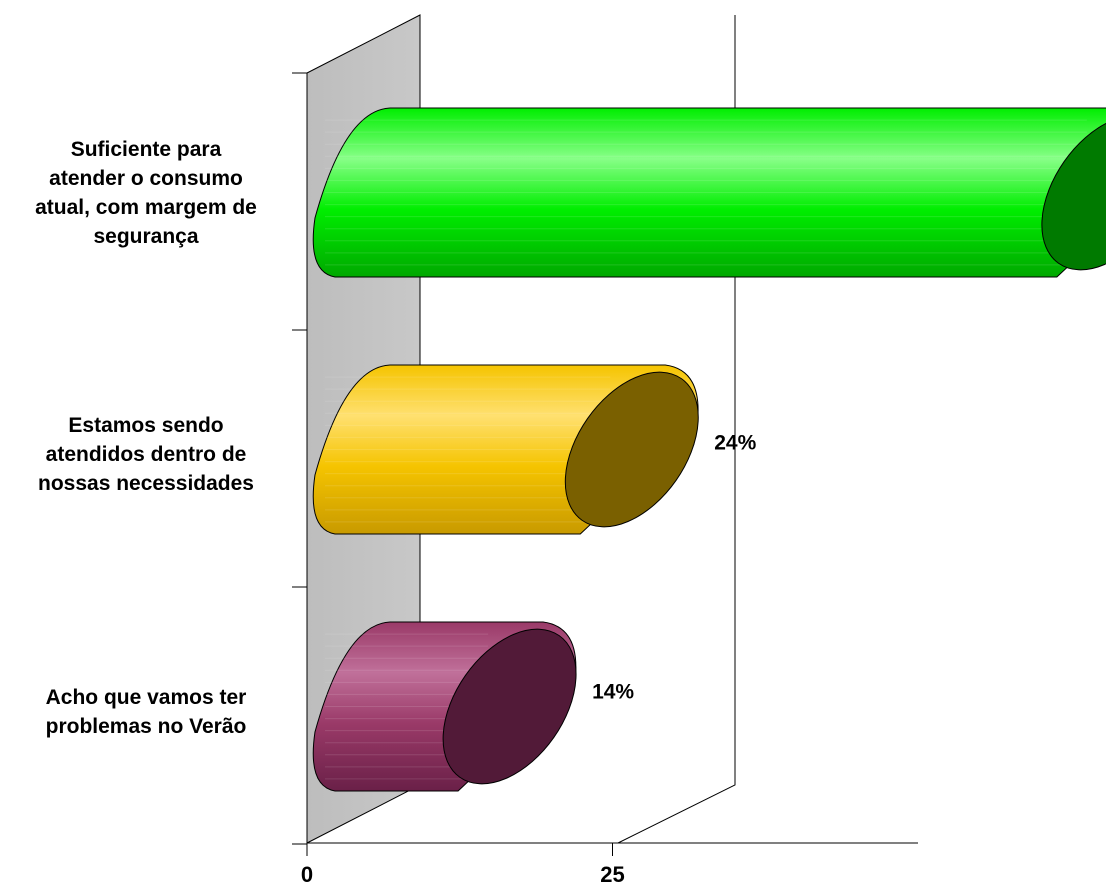 The image size is (1106, 889). What do you see at coordinates (613, 692) in the screenshot?
I see `data-label: 14%` at bounding box center [613, 692].